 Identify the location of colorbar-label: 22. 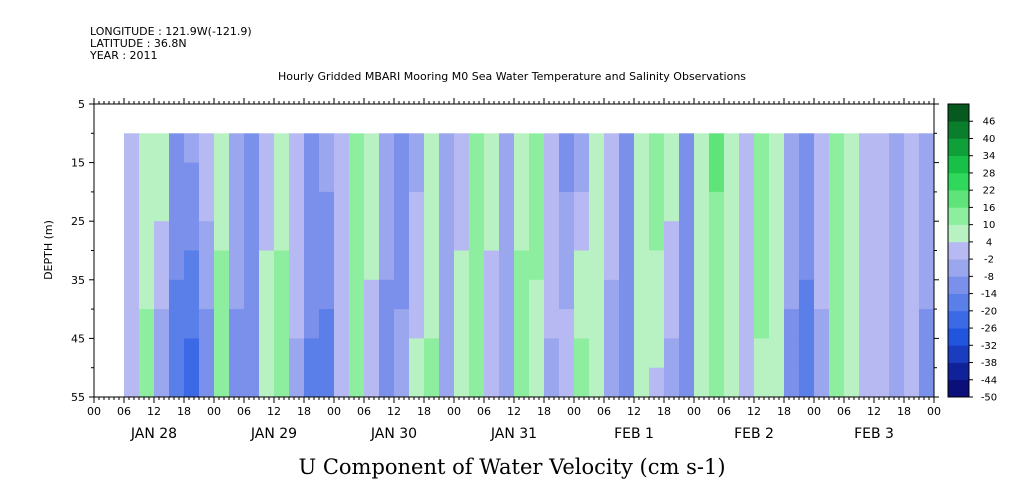
(989, 191).